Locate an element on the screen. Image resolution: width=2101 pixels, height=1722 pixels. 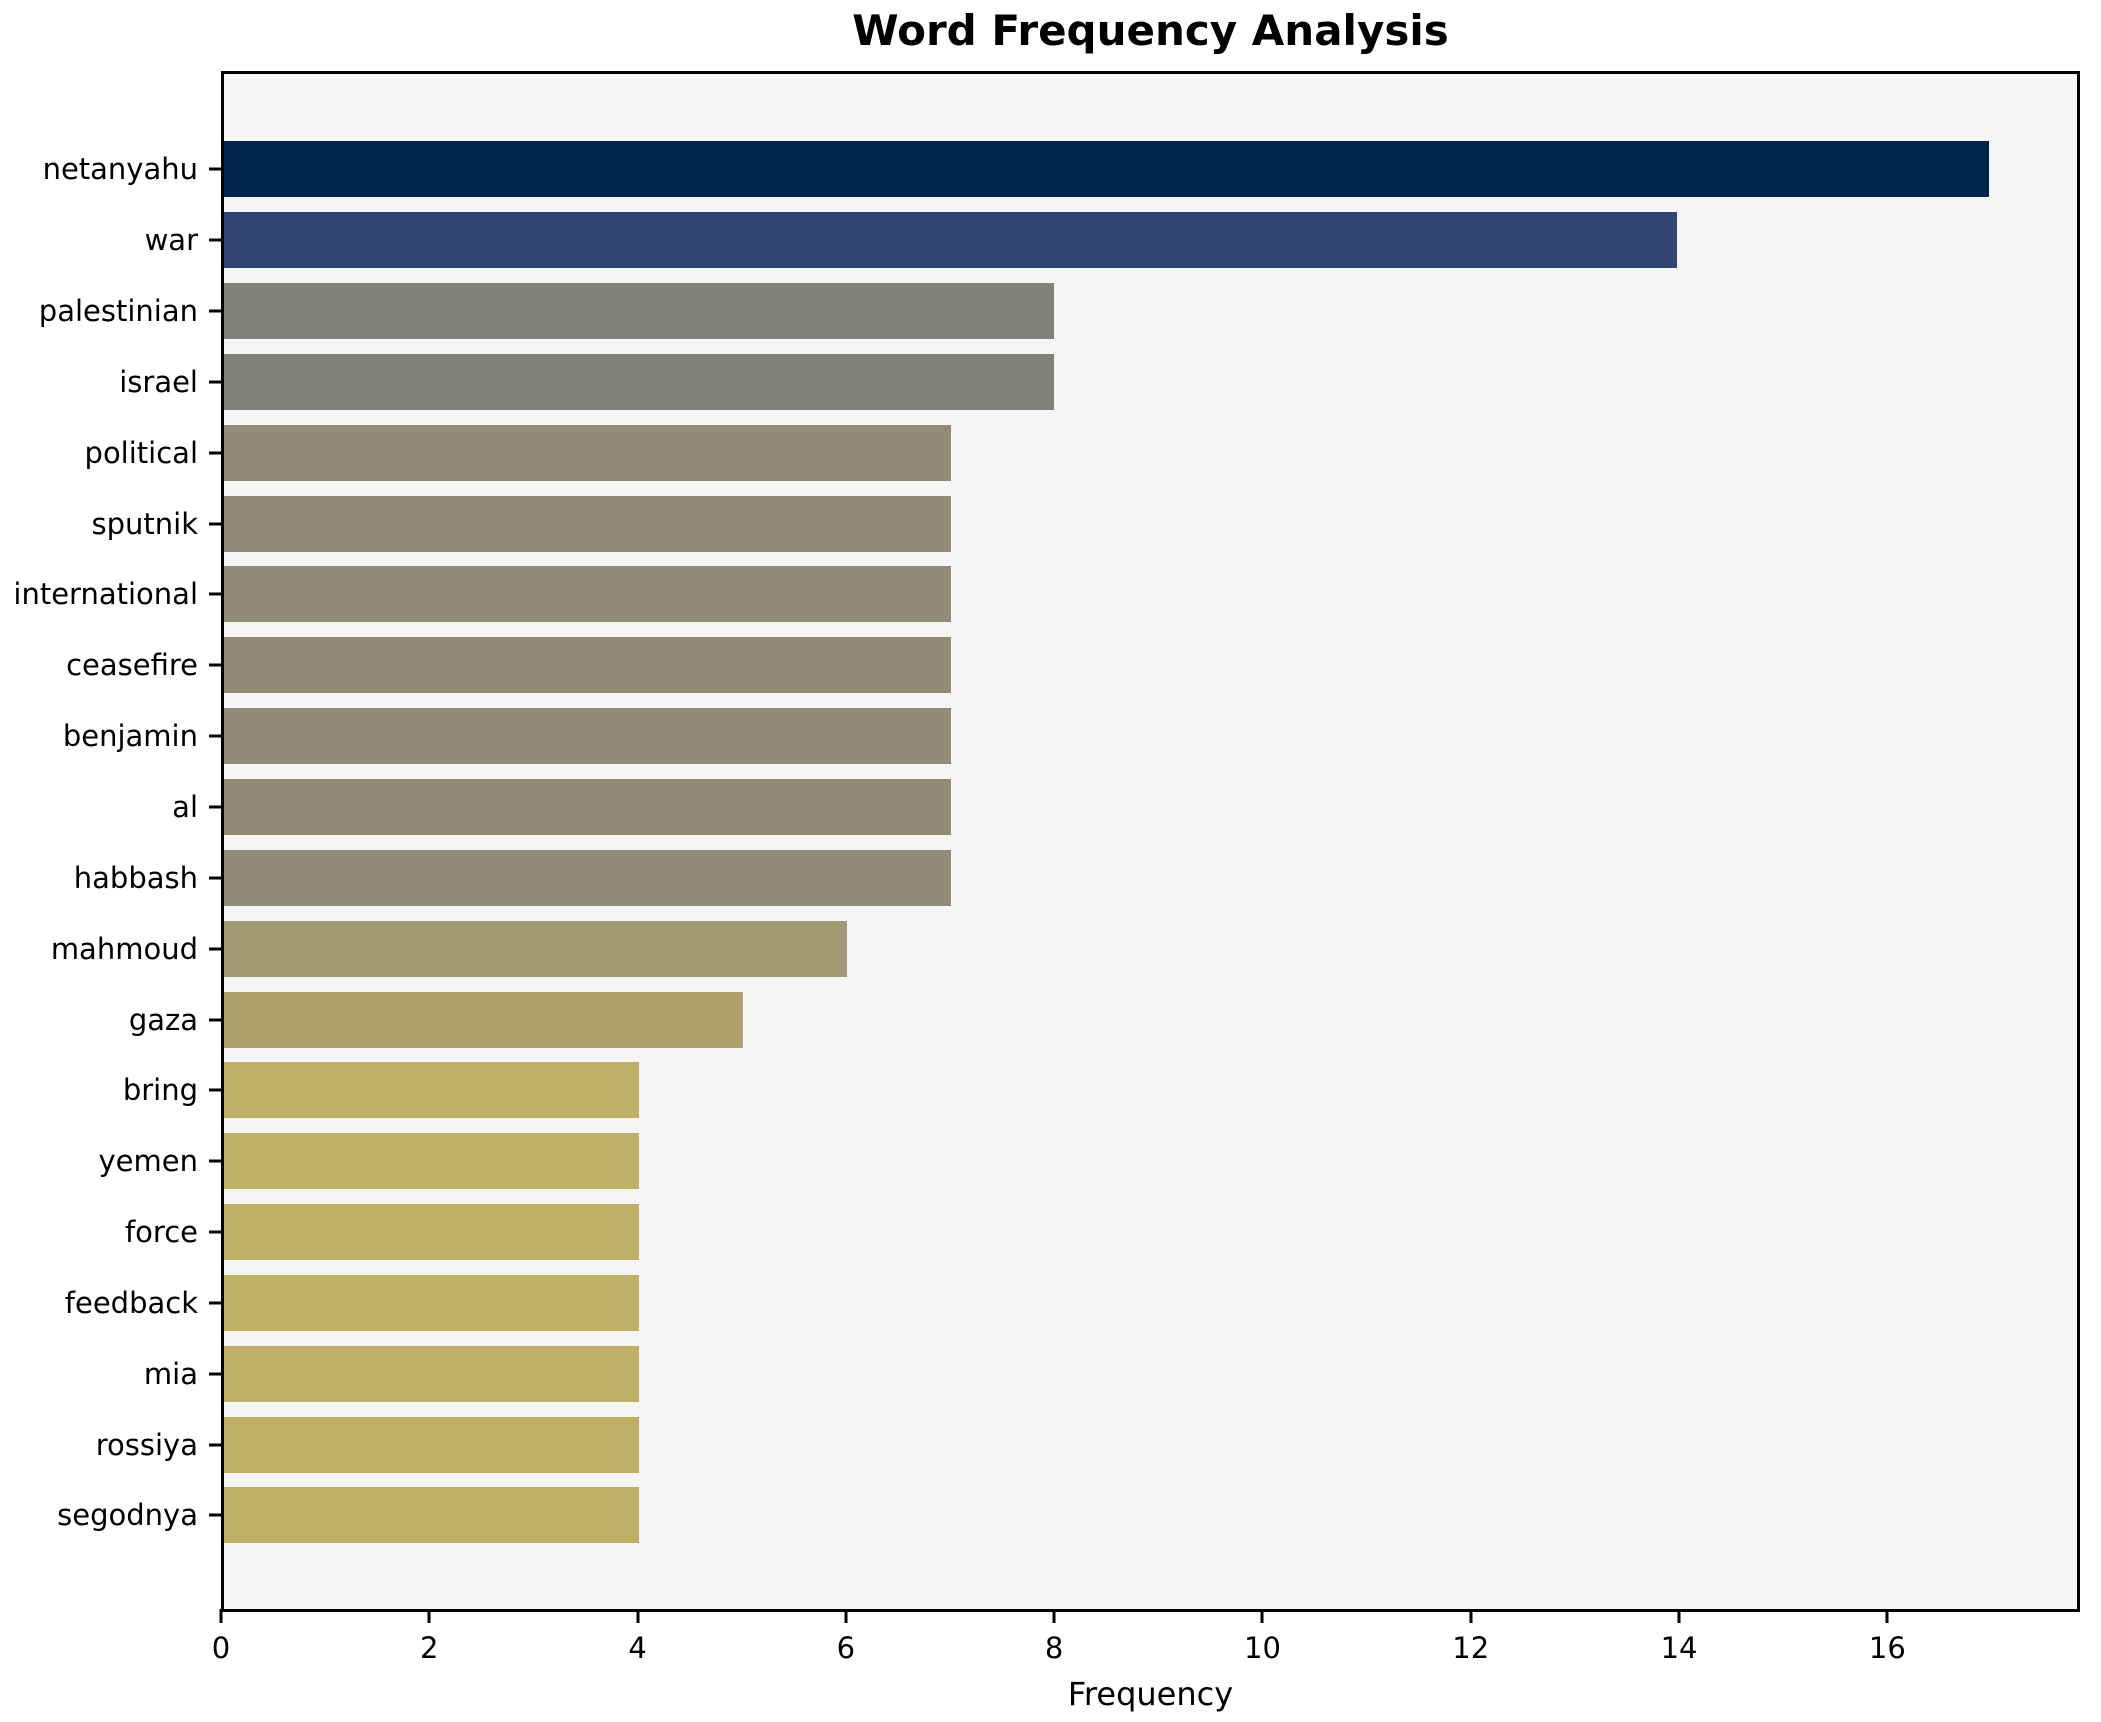
bar-row: al is located at coordinates (1124, 807).